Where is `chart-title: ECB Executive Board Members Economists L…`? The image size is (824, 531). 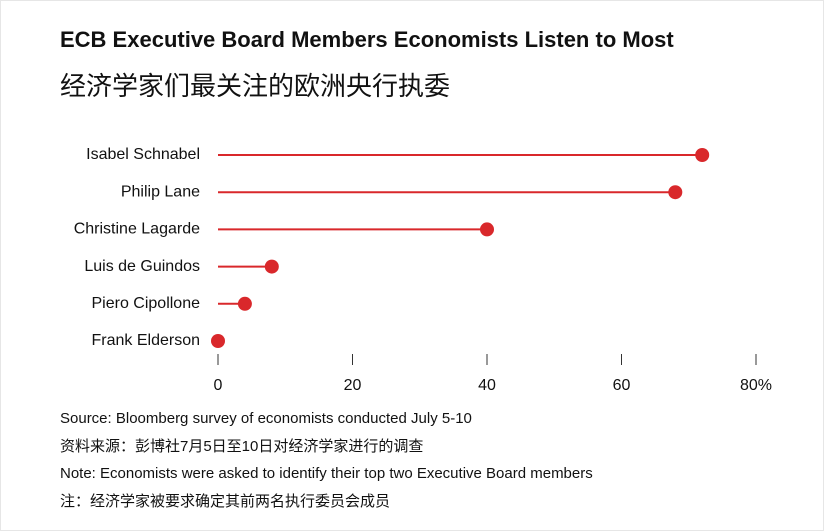
chart-title: ECB Executive Board Members Economists L… is located at coordinates (367, 39).